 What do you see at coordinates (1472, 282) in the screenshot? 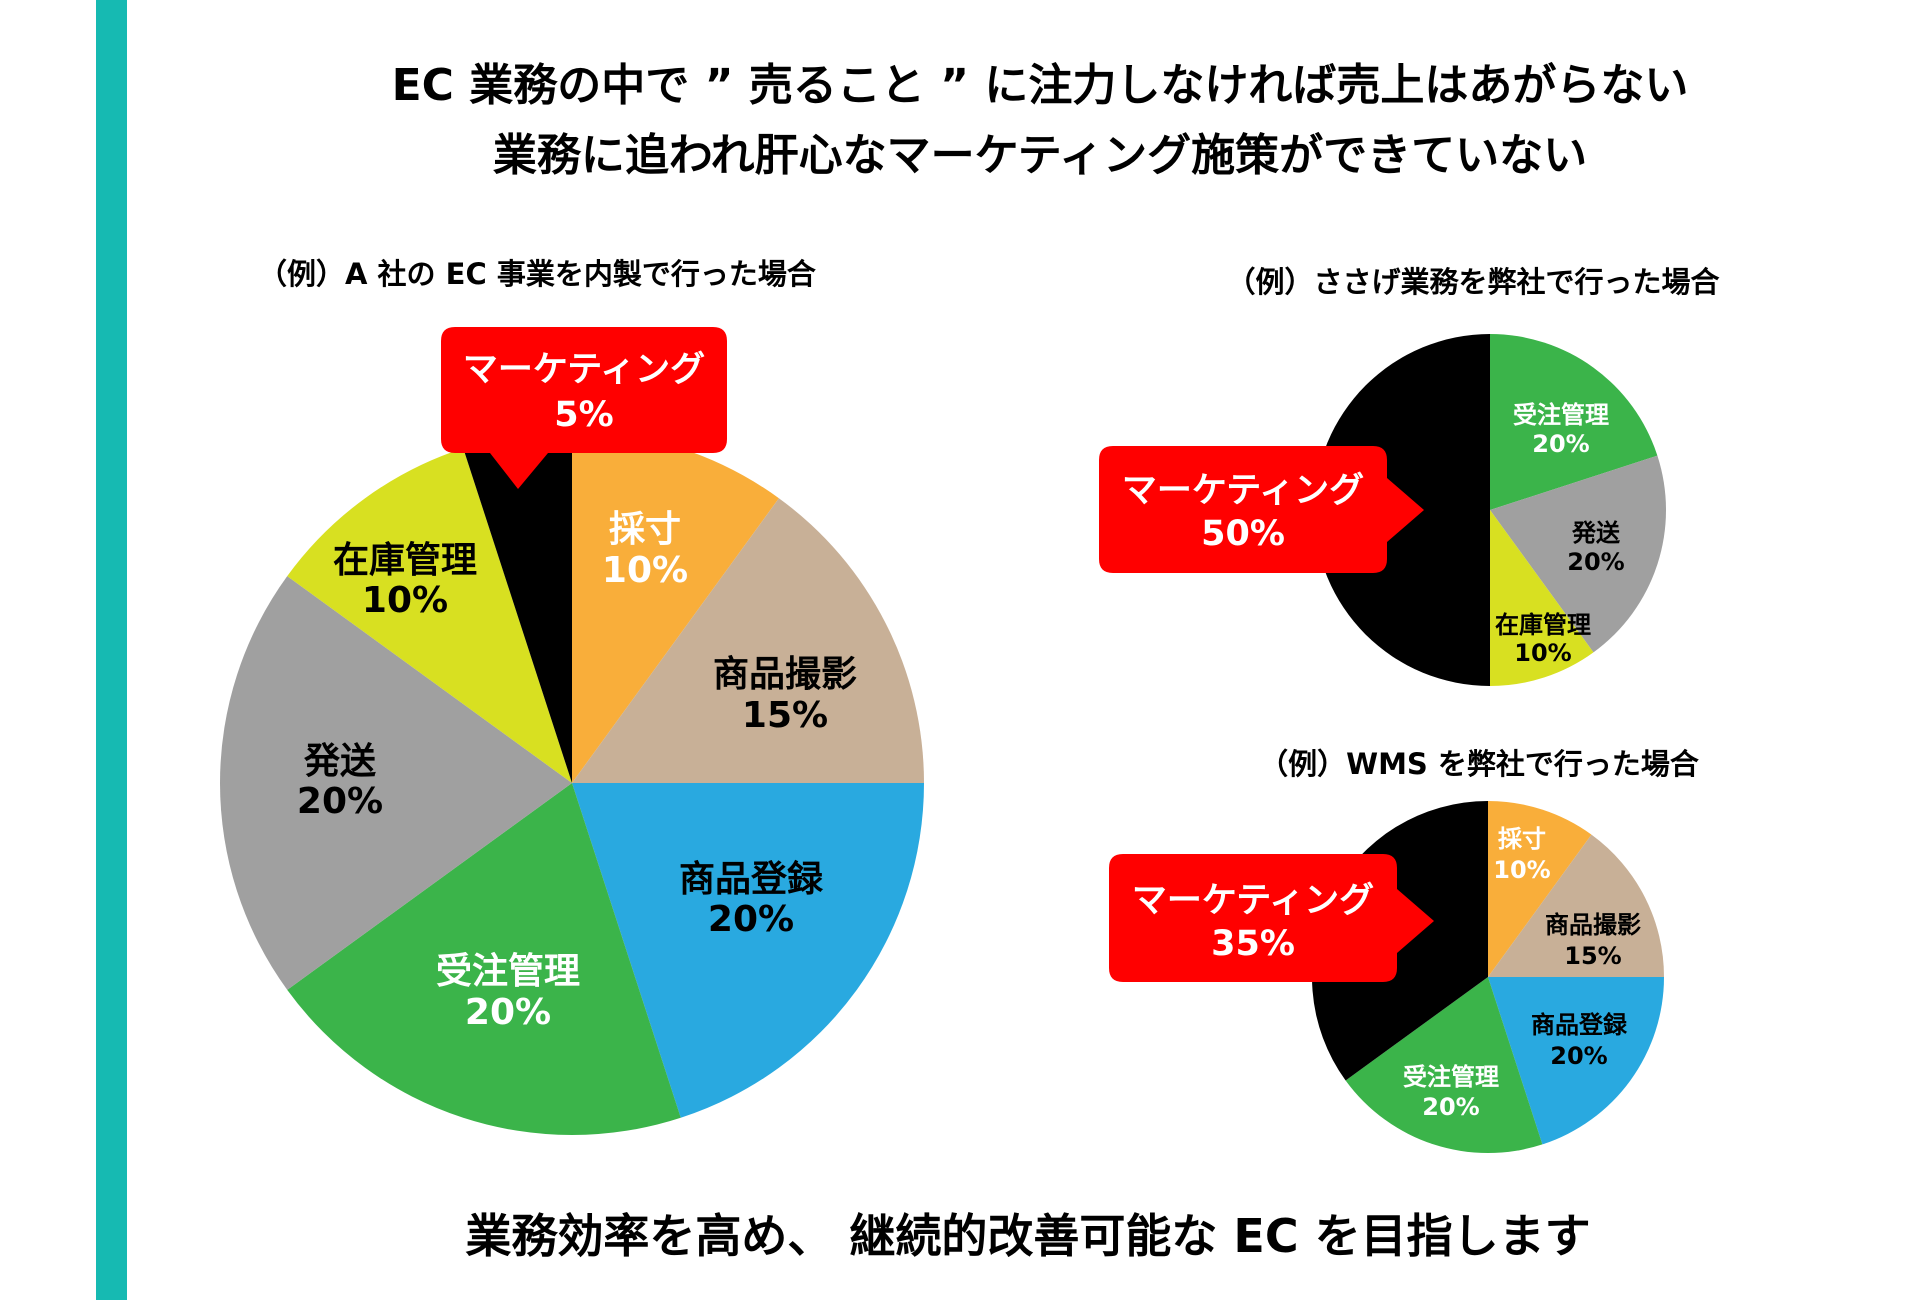
I see `pie2-title: （例）ささげ業務を弊社で行った場合` at bounding box center [1472, 282].